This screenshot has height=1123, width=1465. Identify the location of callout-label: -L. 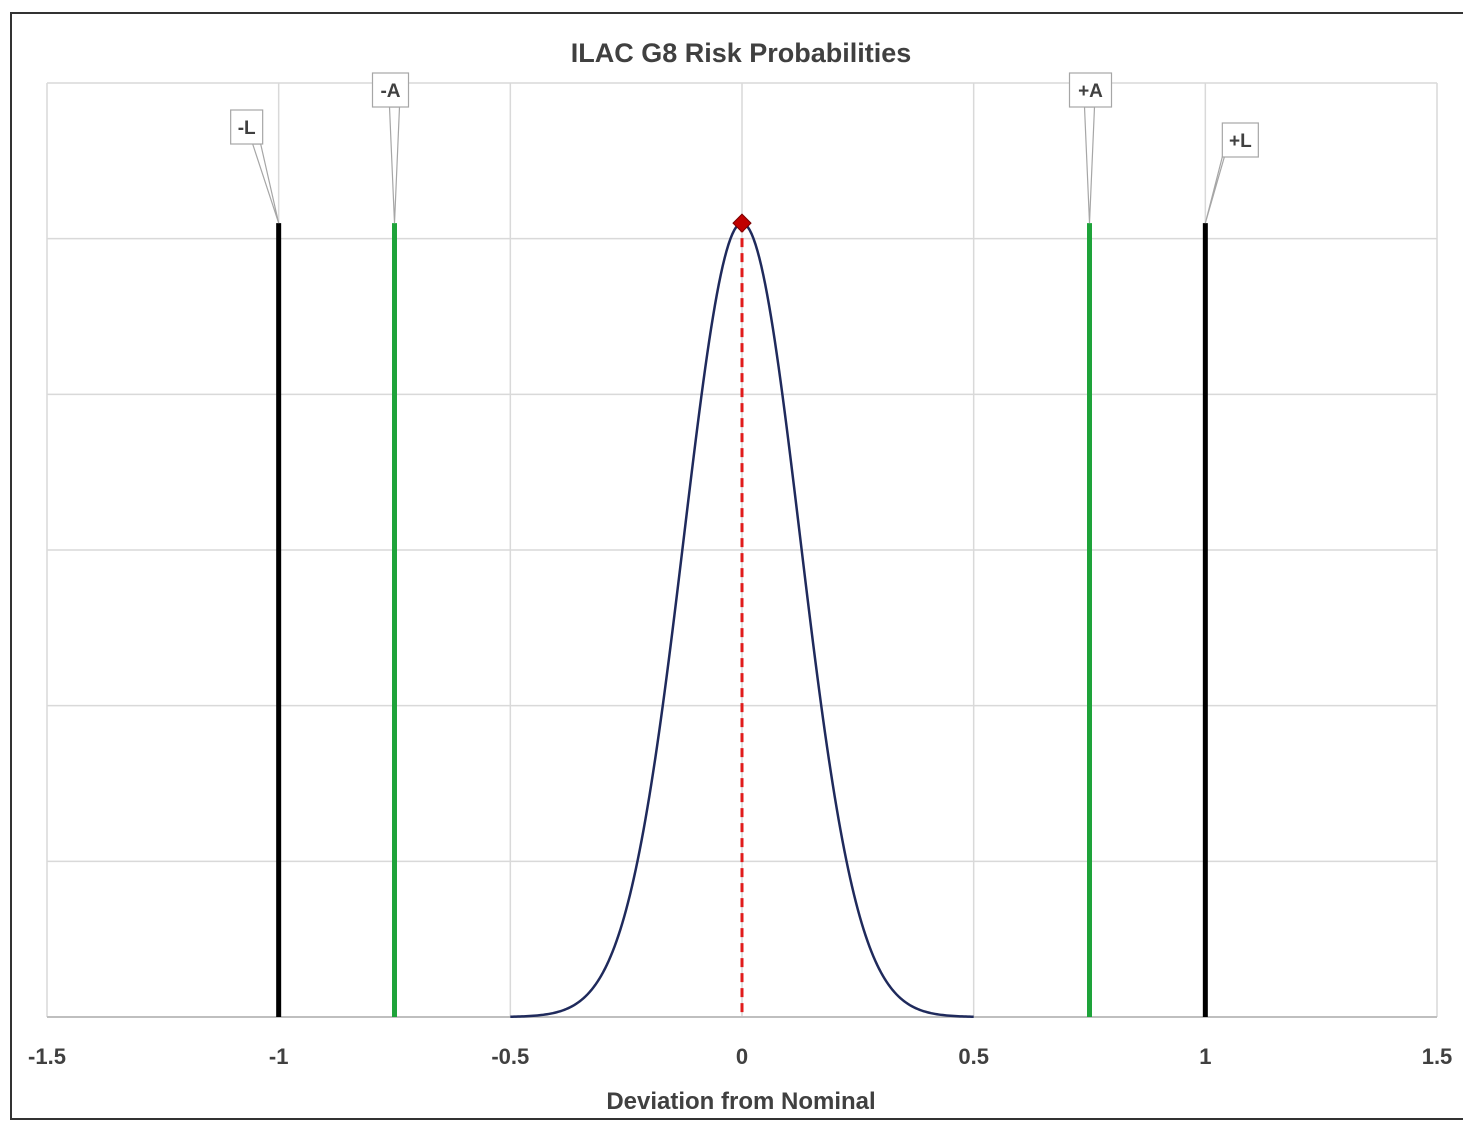
(247, 128).